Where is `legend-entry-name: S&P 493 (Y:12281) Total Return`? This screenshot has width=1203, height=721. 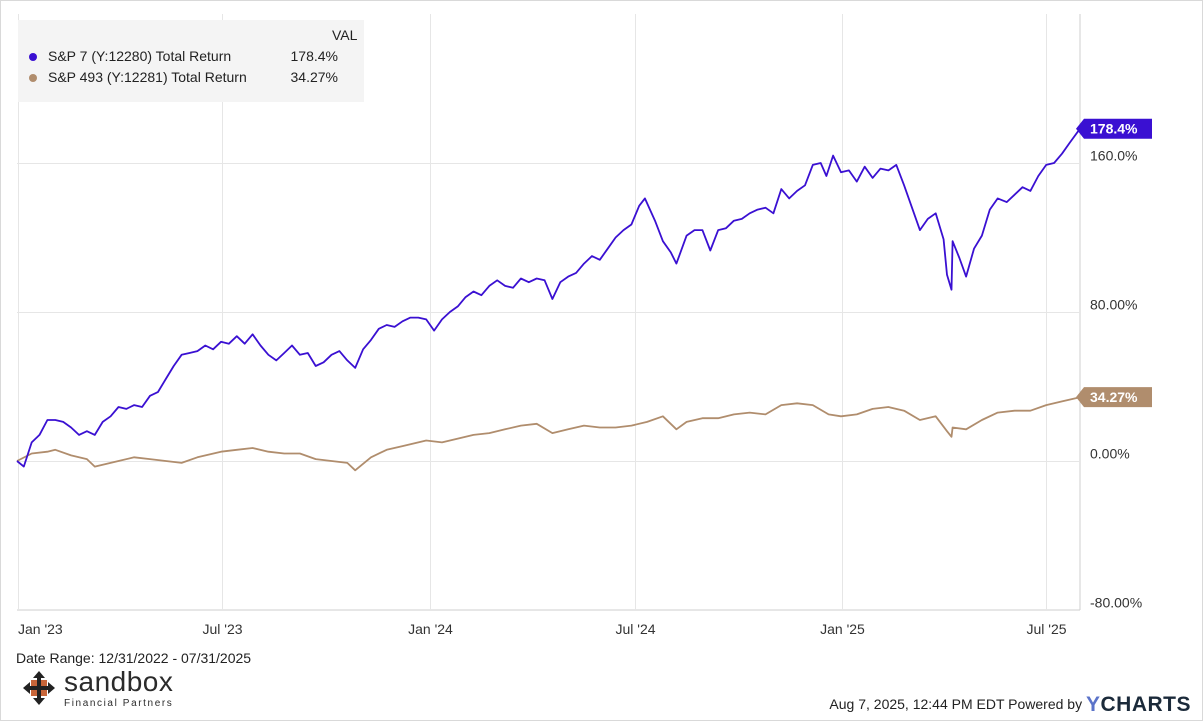 legend-entry-name: S&P 493 (Y:12281) Total Return is located at coordinates (147, 77).